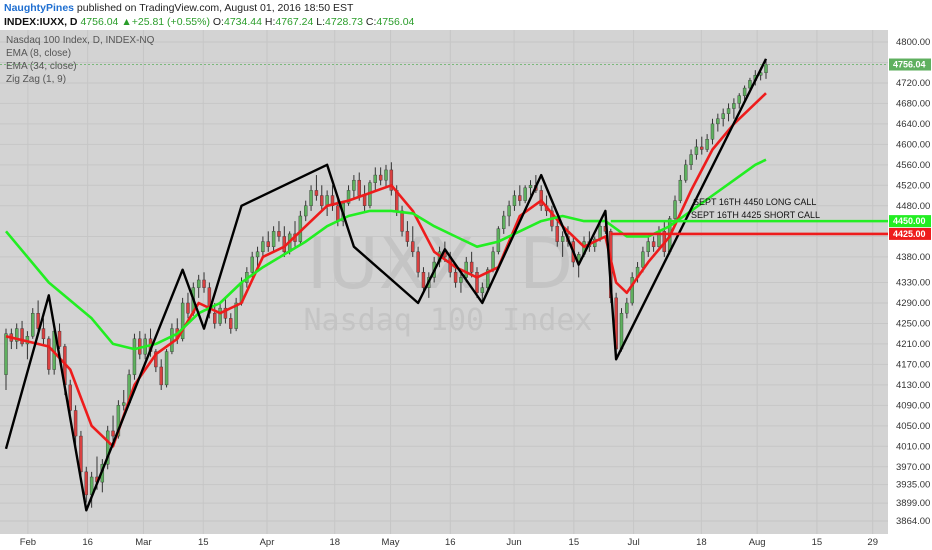  What do you see at coordinates (913, 426) in the screenshot?
I see `price-tick-label: 4050.00` at bounding box center [913, 426].